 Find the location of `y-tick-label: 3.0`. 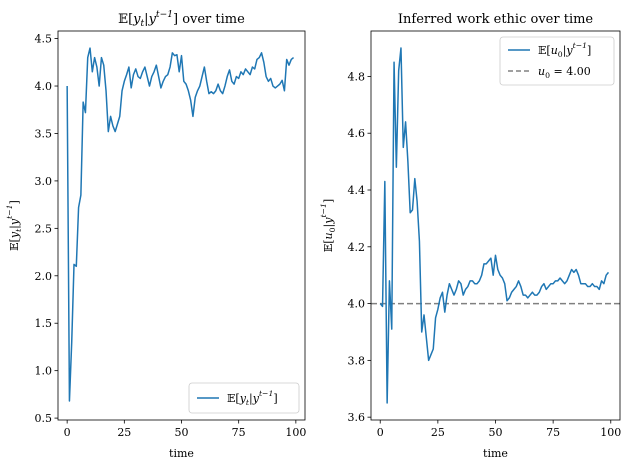

y-tick-label: 3.0 is located at coordinates (44, 181).